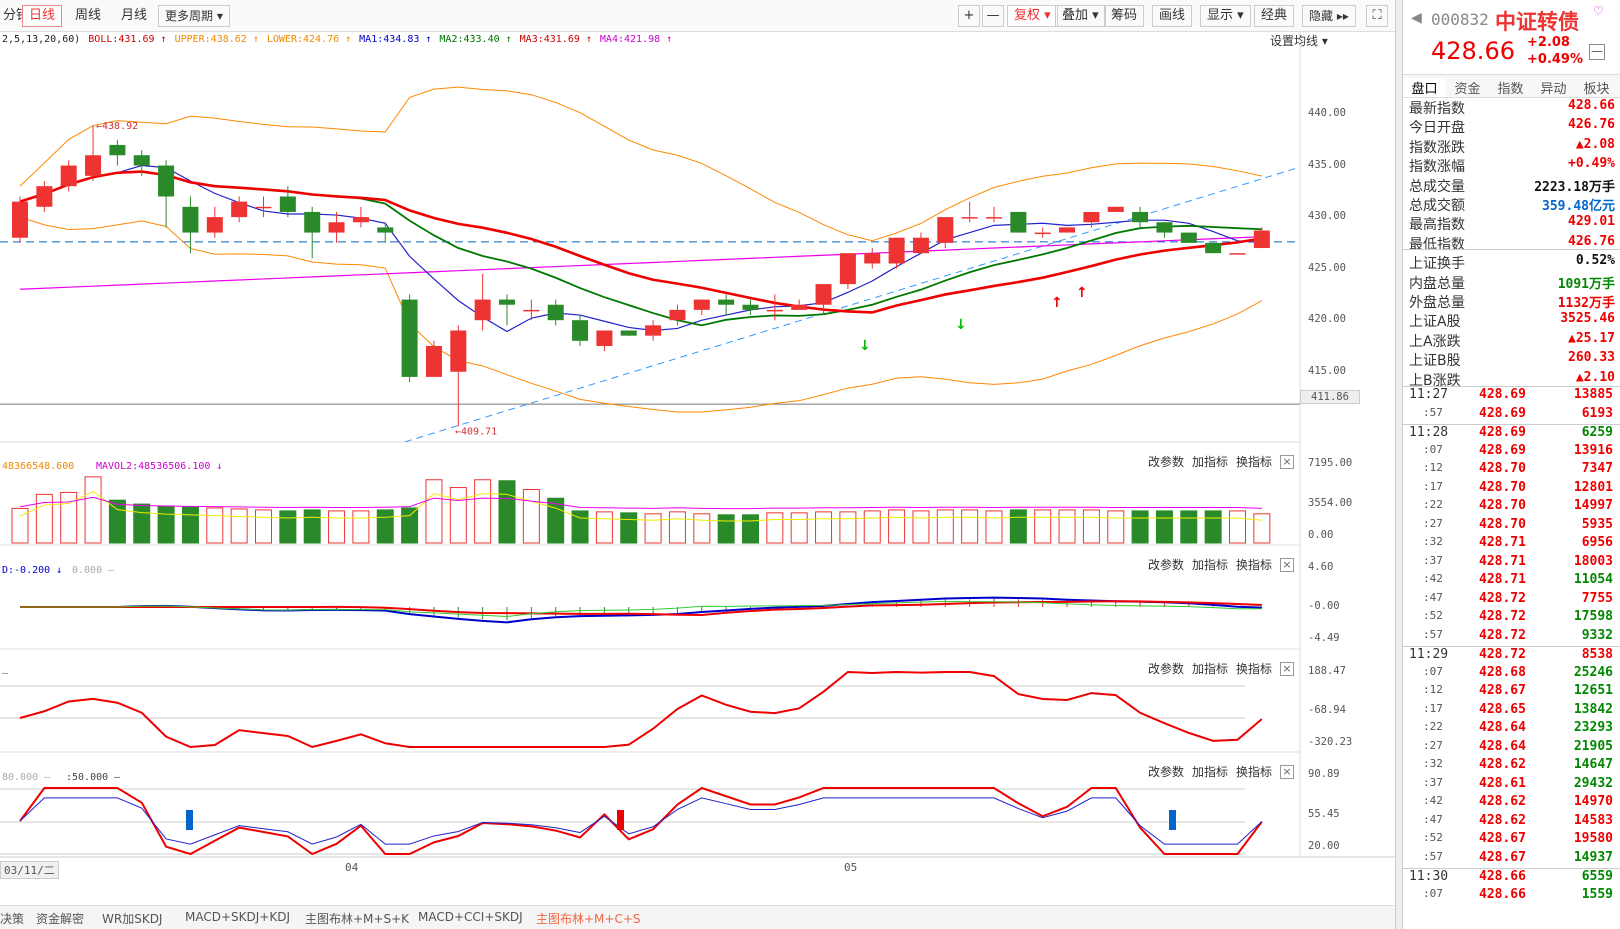 The width and height of the screenshot is (1620, 929). Describe the element at coordinates (1327, 216) in the screenshot. I see `y-tick: 430.00` at that location.